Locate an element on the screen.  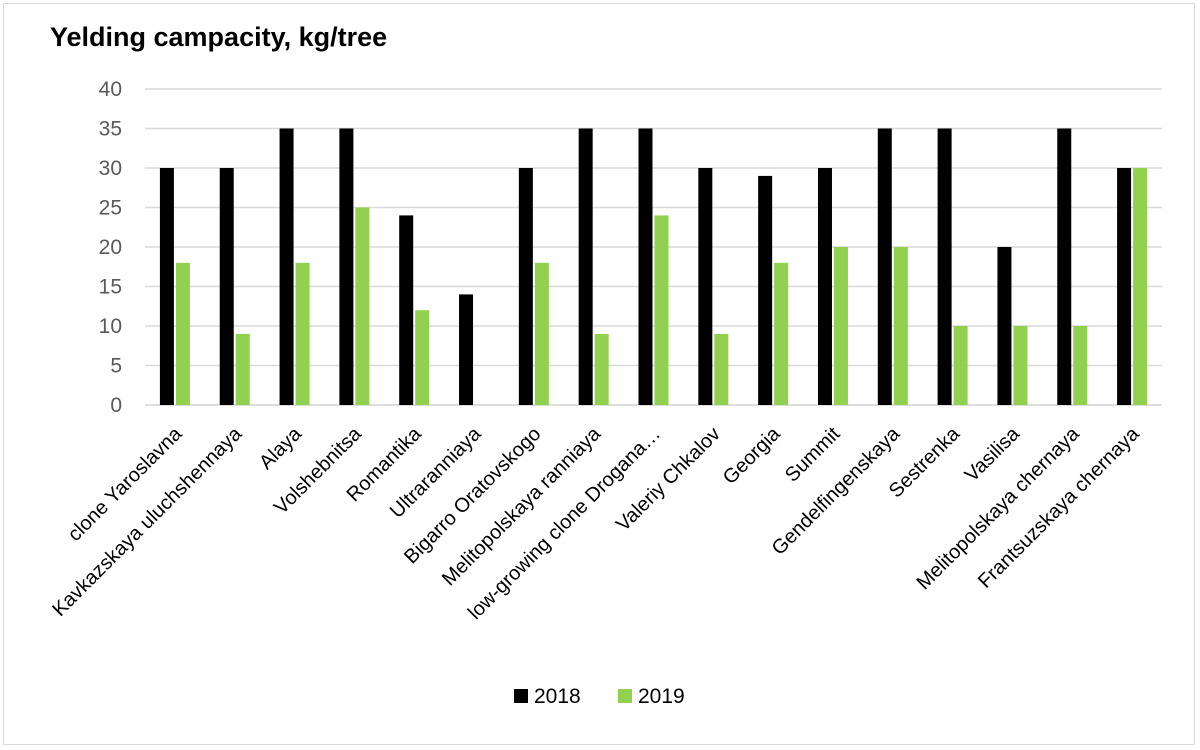
y-axis: 0 5 10 15 20 25 30 35 40 is located at coordinates (110, 247).